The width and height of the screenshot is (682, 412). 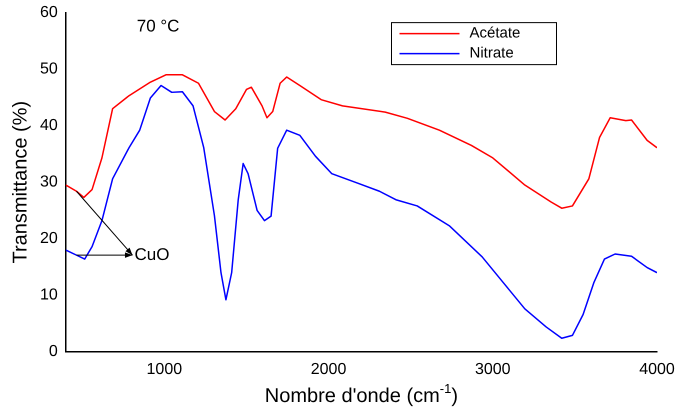 I want to click on y-tick-label: 40, so click(x=49, y=125).